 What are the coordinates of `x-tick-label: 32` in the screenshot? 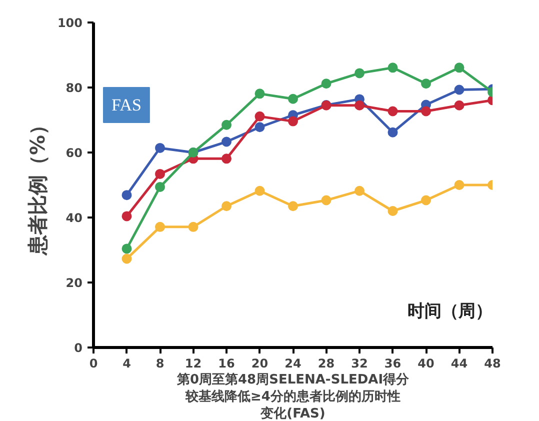 It's located at (359, 363).